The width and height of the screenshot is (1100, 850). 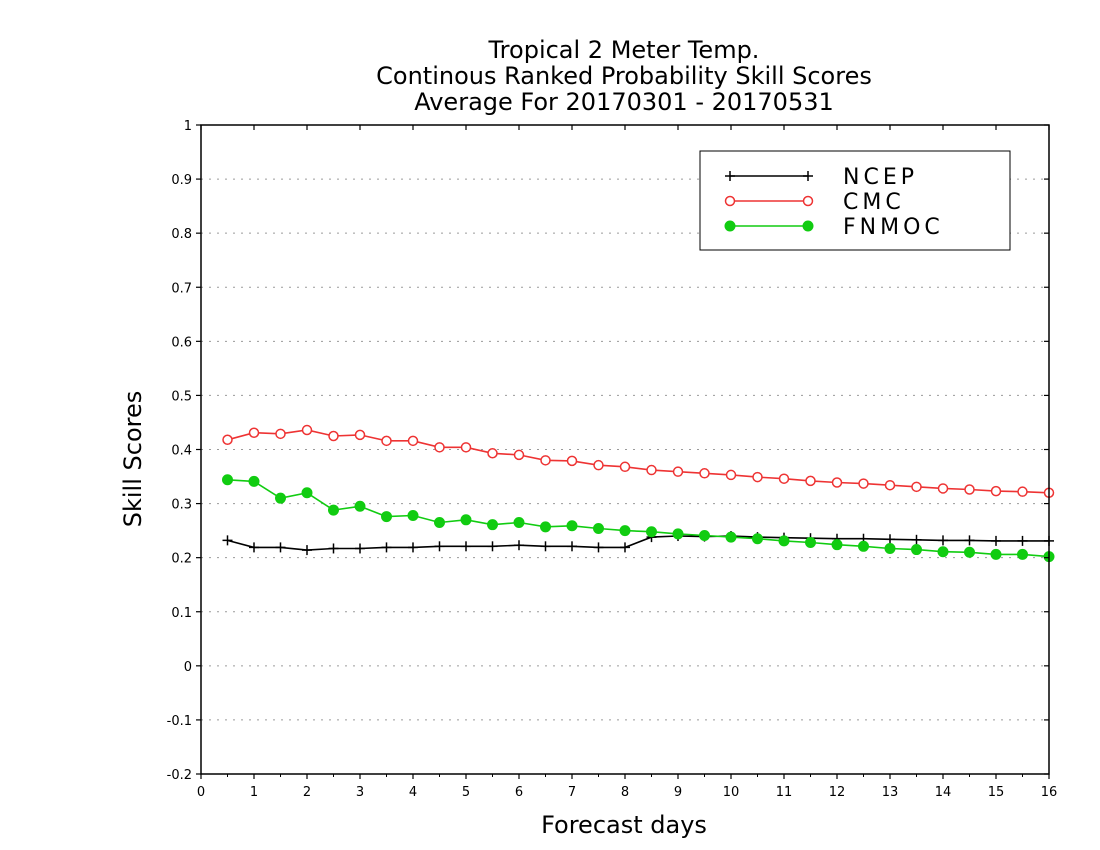 I want to click on x-tick-label: 13, so click(x=890, y=792).